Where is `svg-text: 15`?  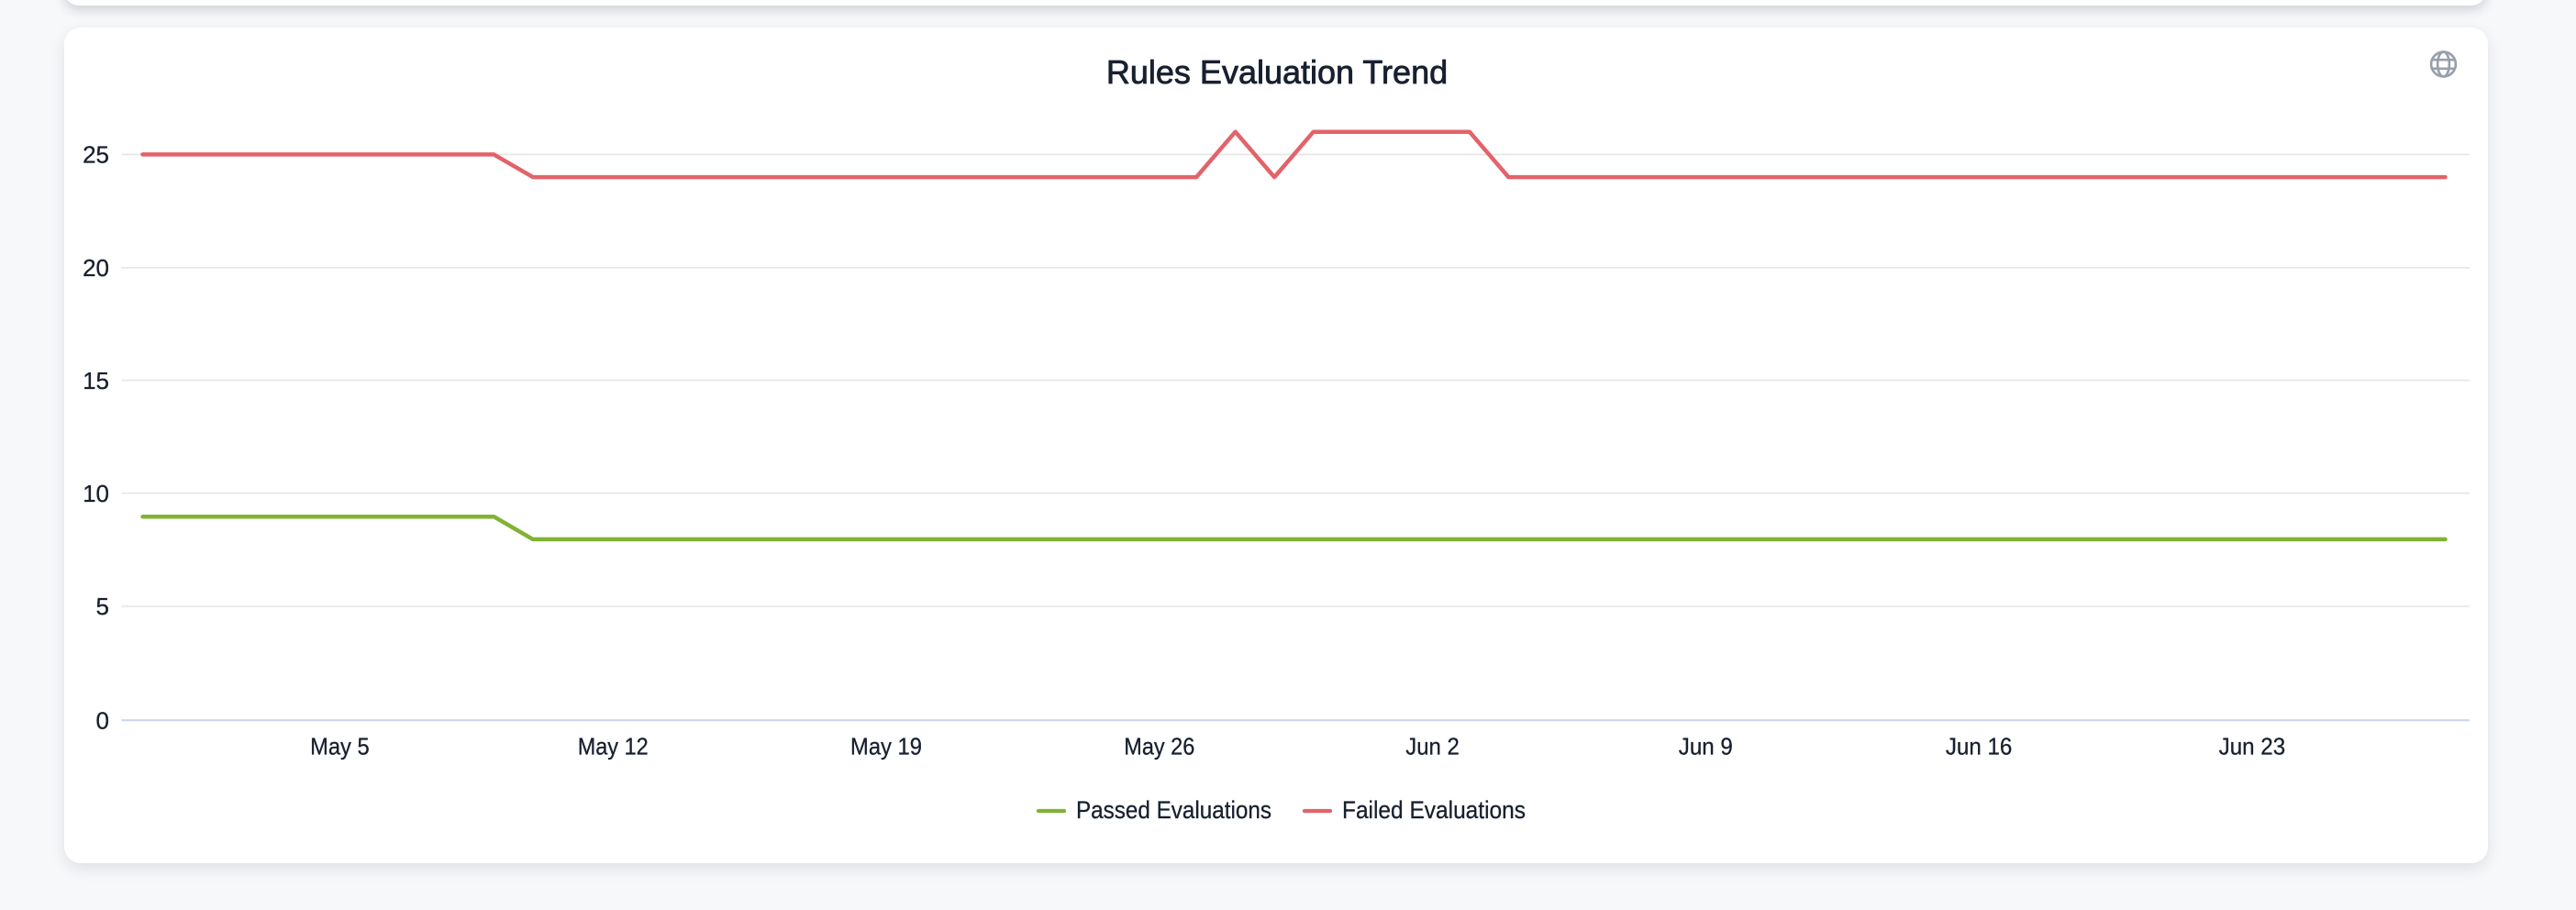 svg-text: 15 is located at coordinates (96, 380).